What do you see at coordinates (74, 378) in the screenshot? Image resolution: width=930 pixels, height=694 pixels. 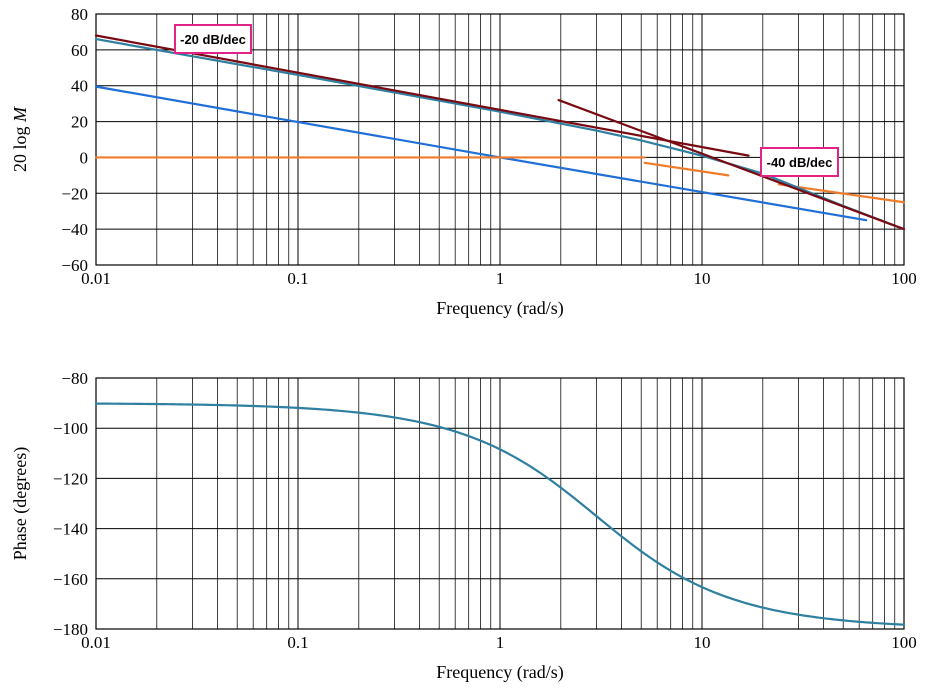 I see `phase-y-tick-label: −80` at bounding box center [74, 378].